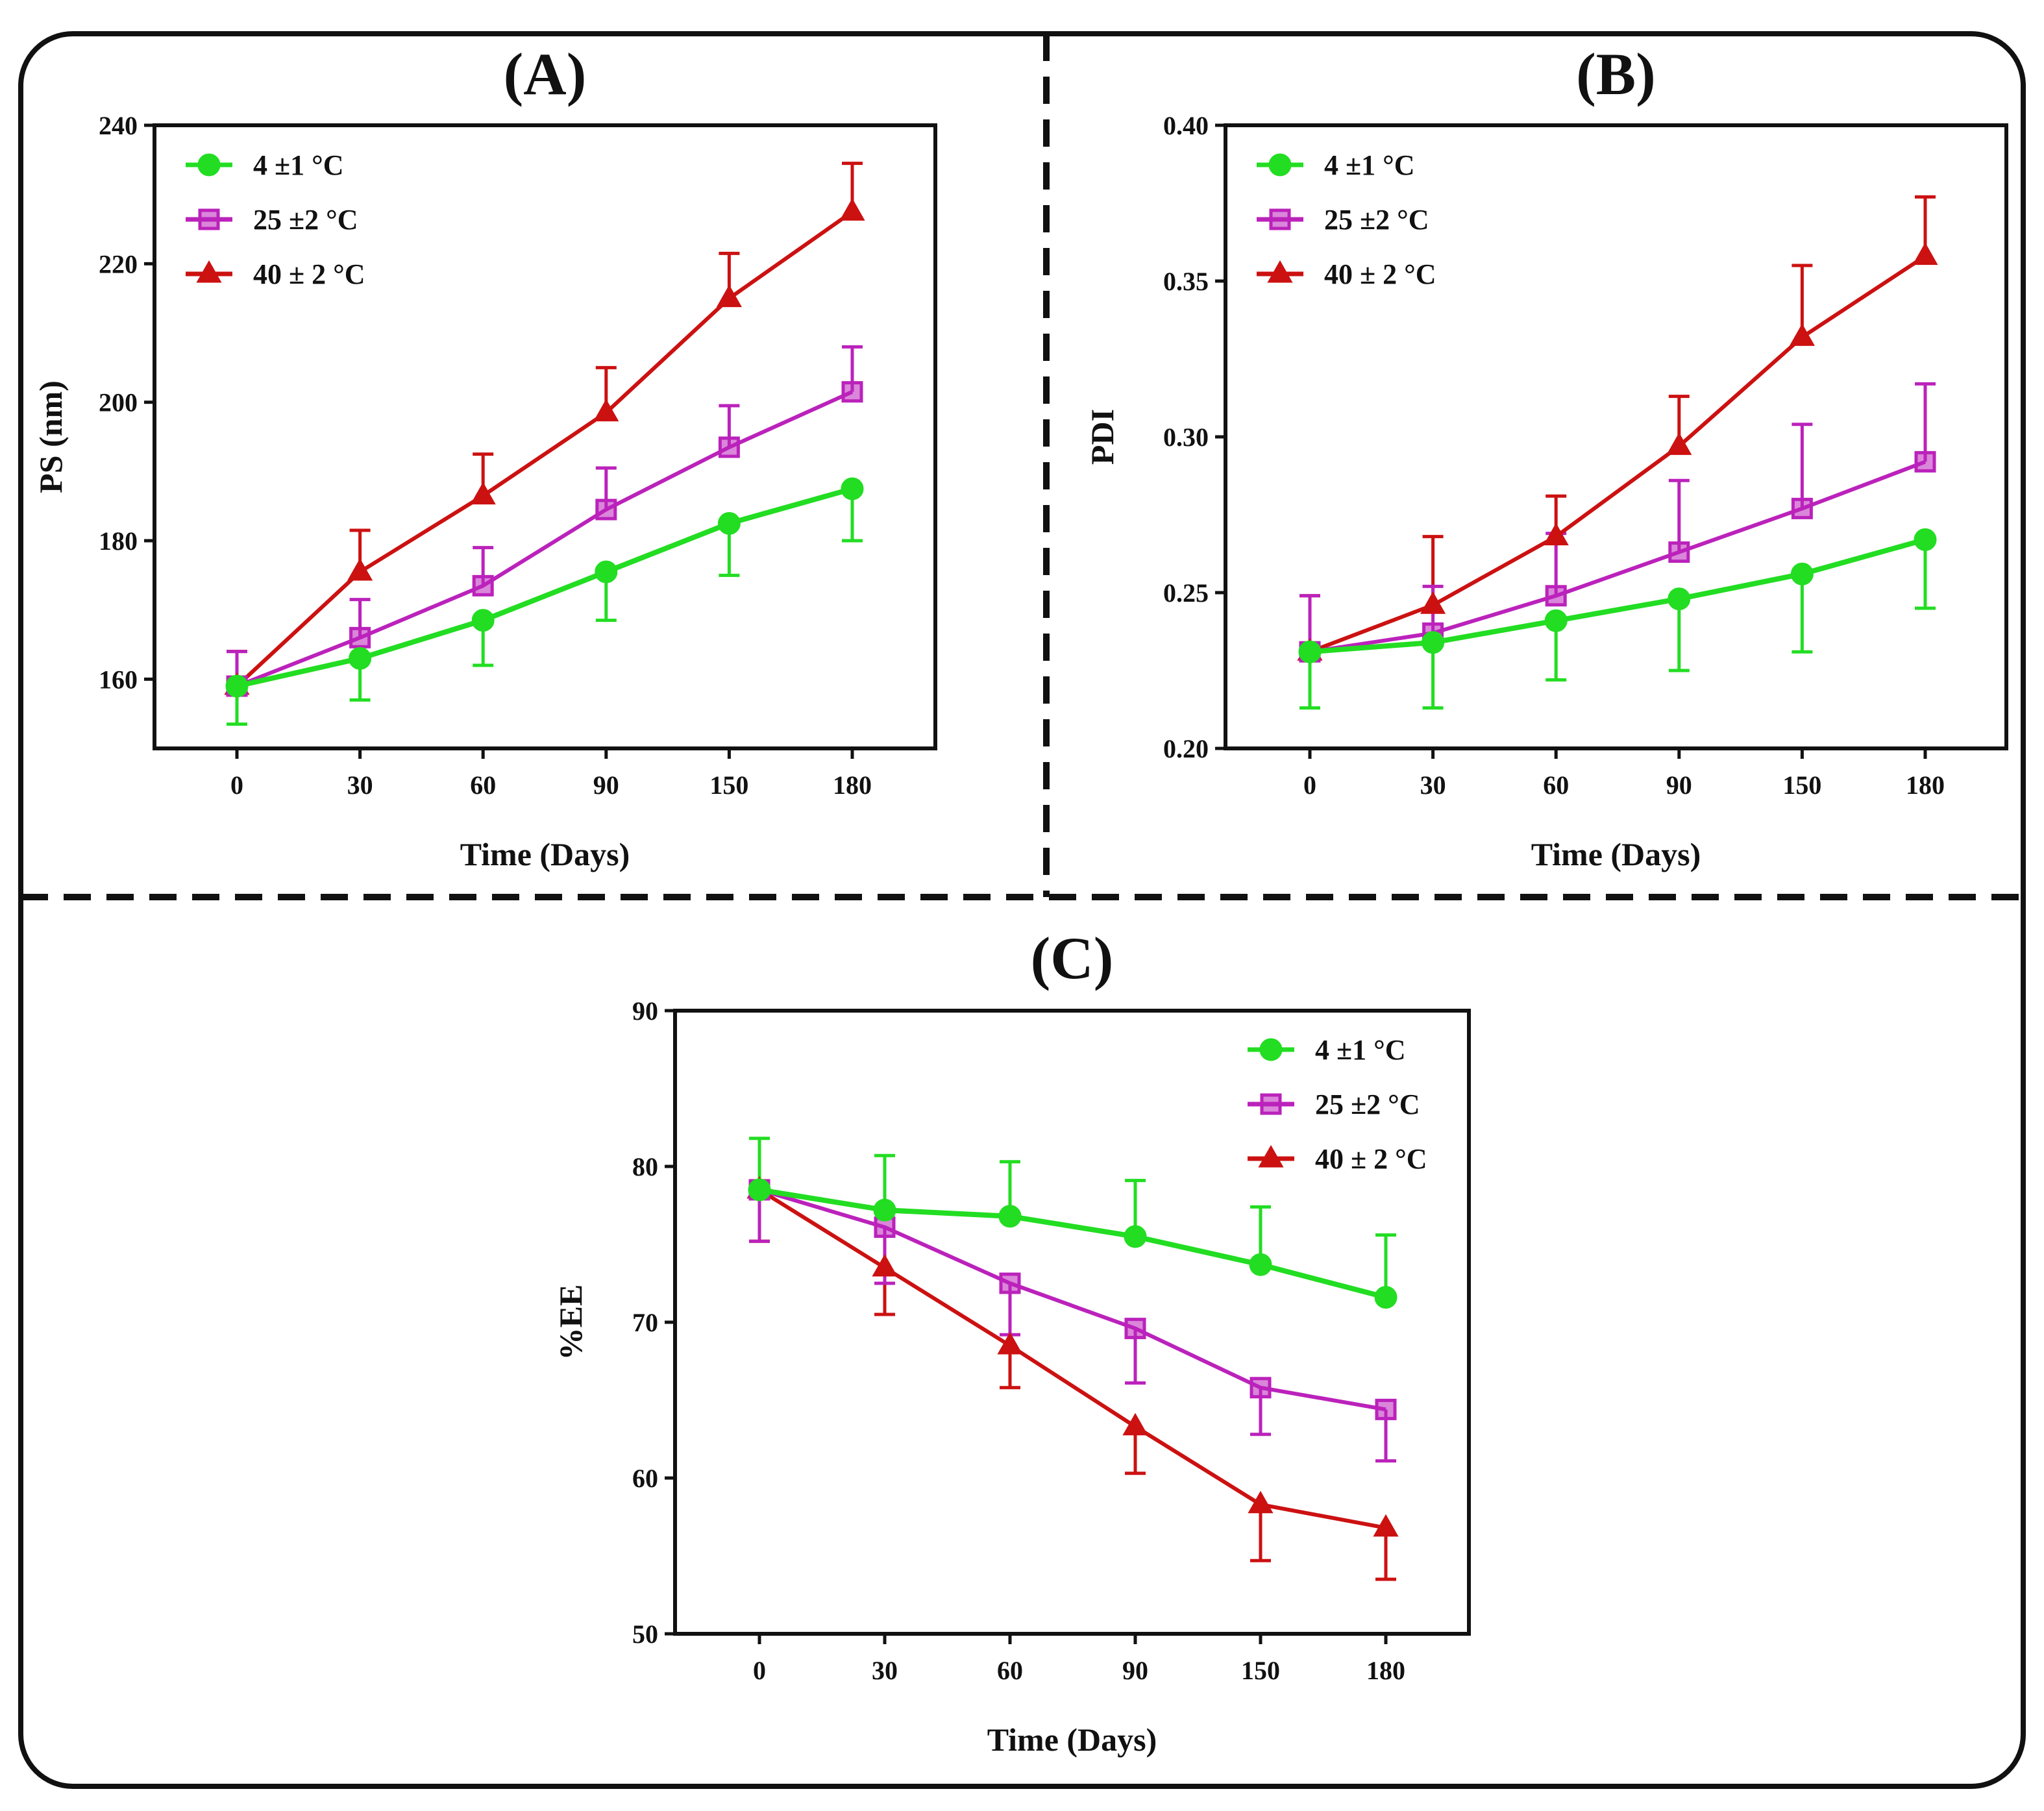 The width and height of the screenshot is (2044, 1811). What do you see at coordinates (1072, 958) in the screenshot?
I see `panel-title: (C)` at bounding box center [1072, 958].